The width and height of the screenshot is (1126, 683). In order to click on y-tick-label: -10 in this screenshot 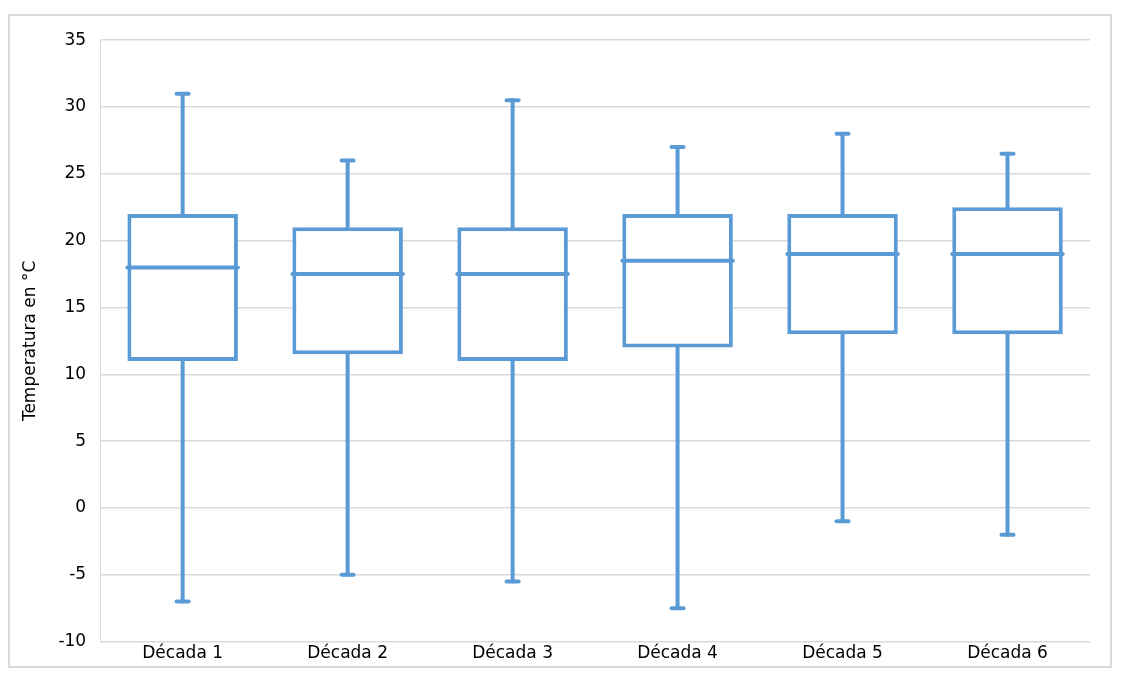, I will do `click(72, 640)`.